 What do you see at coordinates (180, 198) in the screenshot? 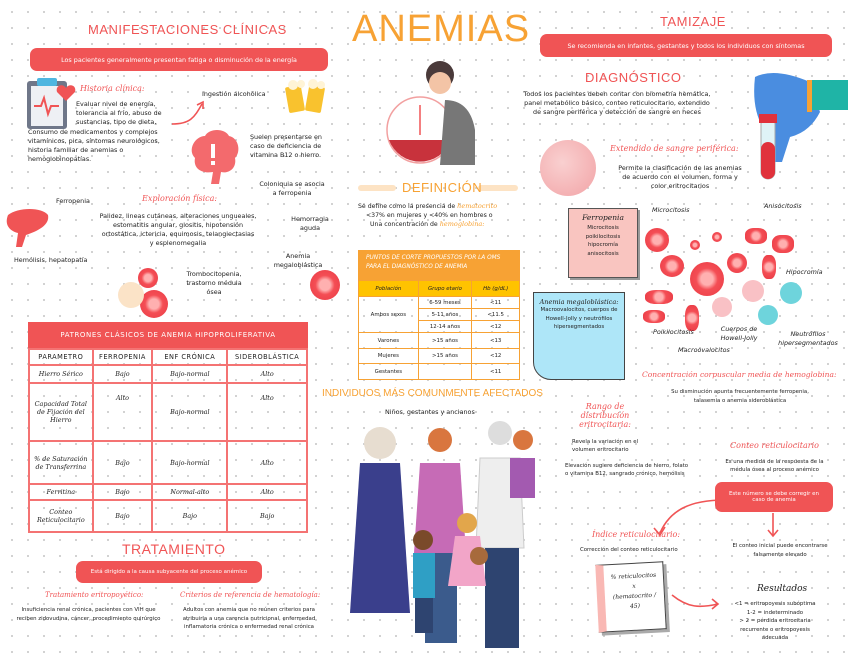
I see `exploracion-title: Exploración física:` at bounding box center [180, 198].